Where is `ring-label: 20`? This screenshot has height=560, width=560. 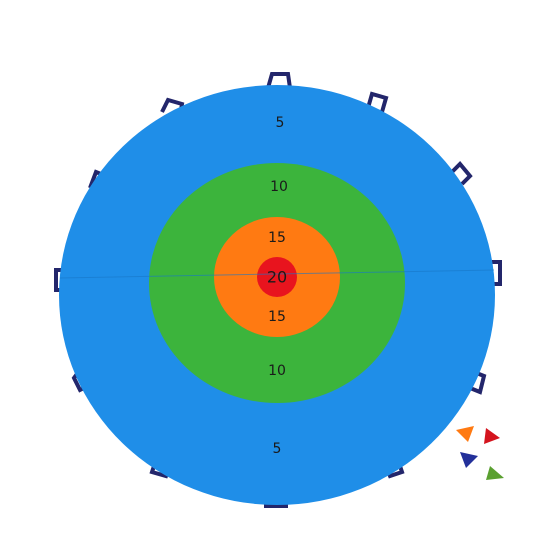
ring-label: 20 is located at coordinates (277, 277).